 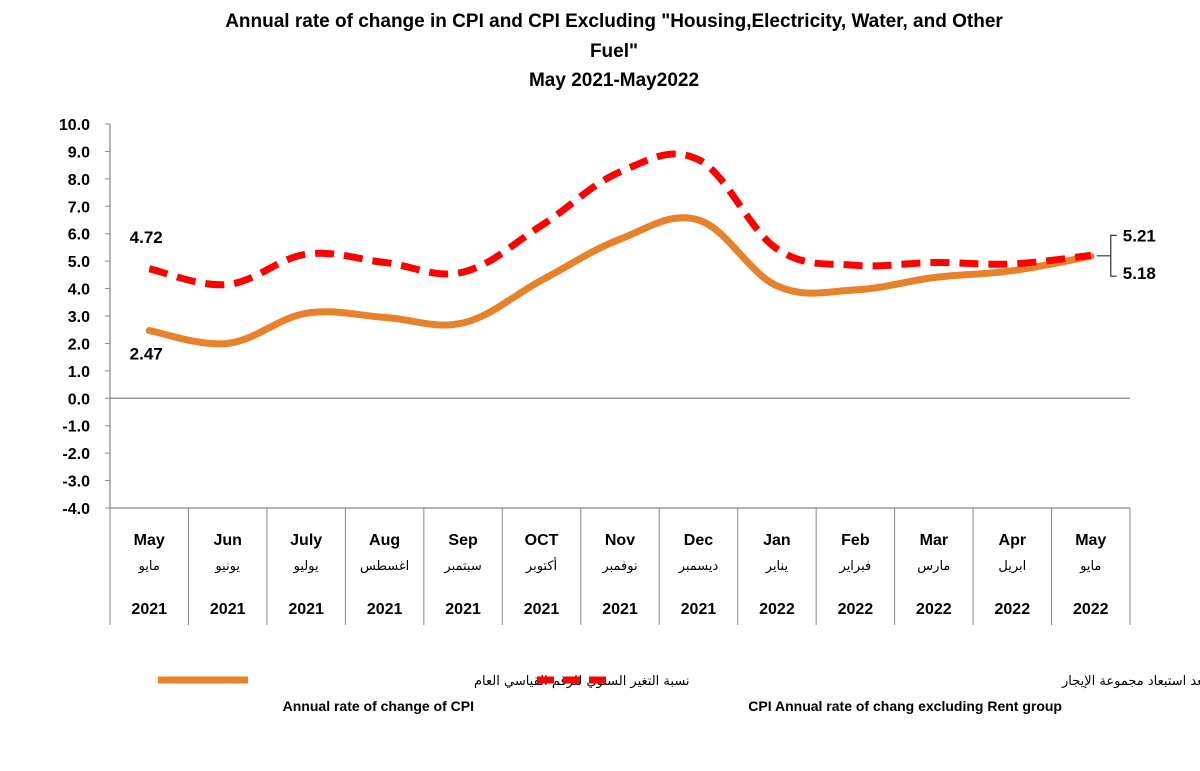 I want to click on category-label-en: Mar, so click(x=934, y=540).